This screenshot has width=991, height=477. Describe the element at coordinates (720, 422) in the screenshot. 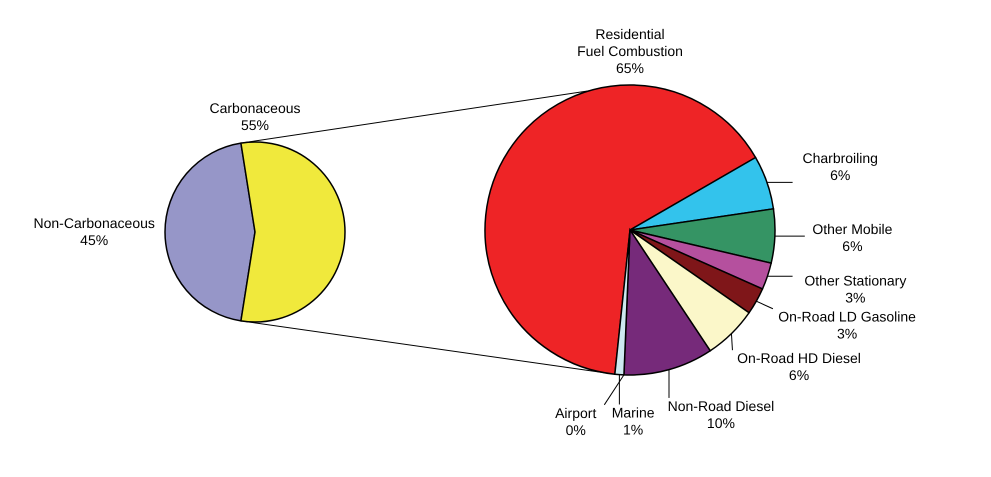

I see `data-label: 10%` at that location.